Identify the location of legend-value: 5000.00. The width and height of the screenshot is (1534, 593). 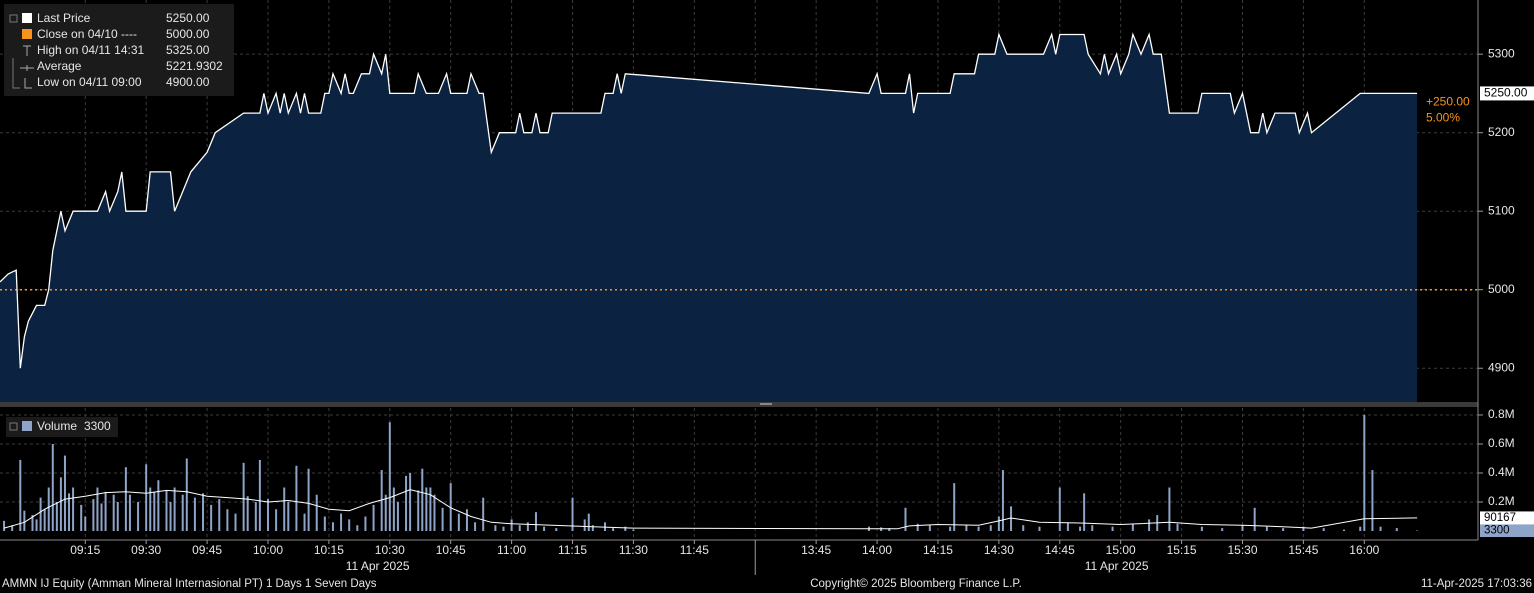
(188, 34).